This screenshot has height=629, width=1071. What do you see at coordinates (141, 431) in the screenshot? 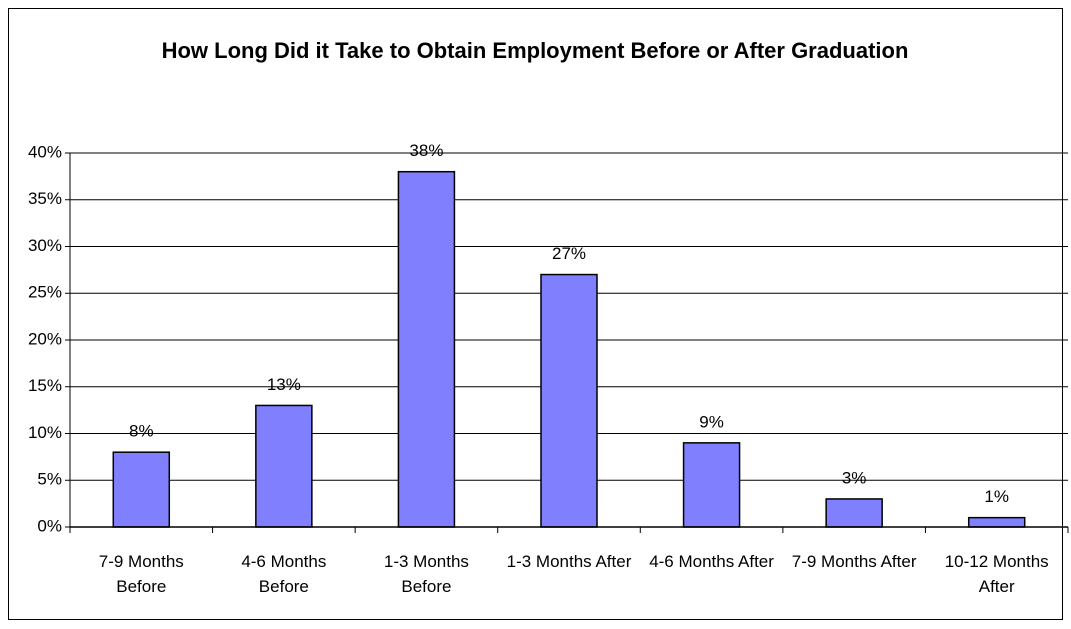
I see `data-label: 8%` at bounding box center [141, 431].